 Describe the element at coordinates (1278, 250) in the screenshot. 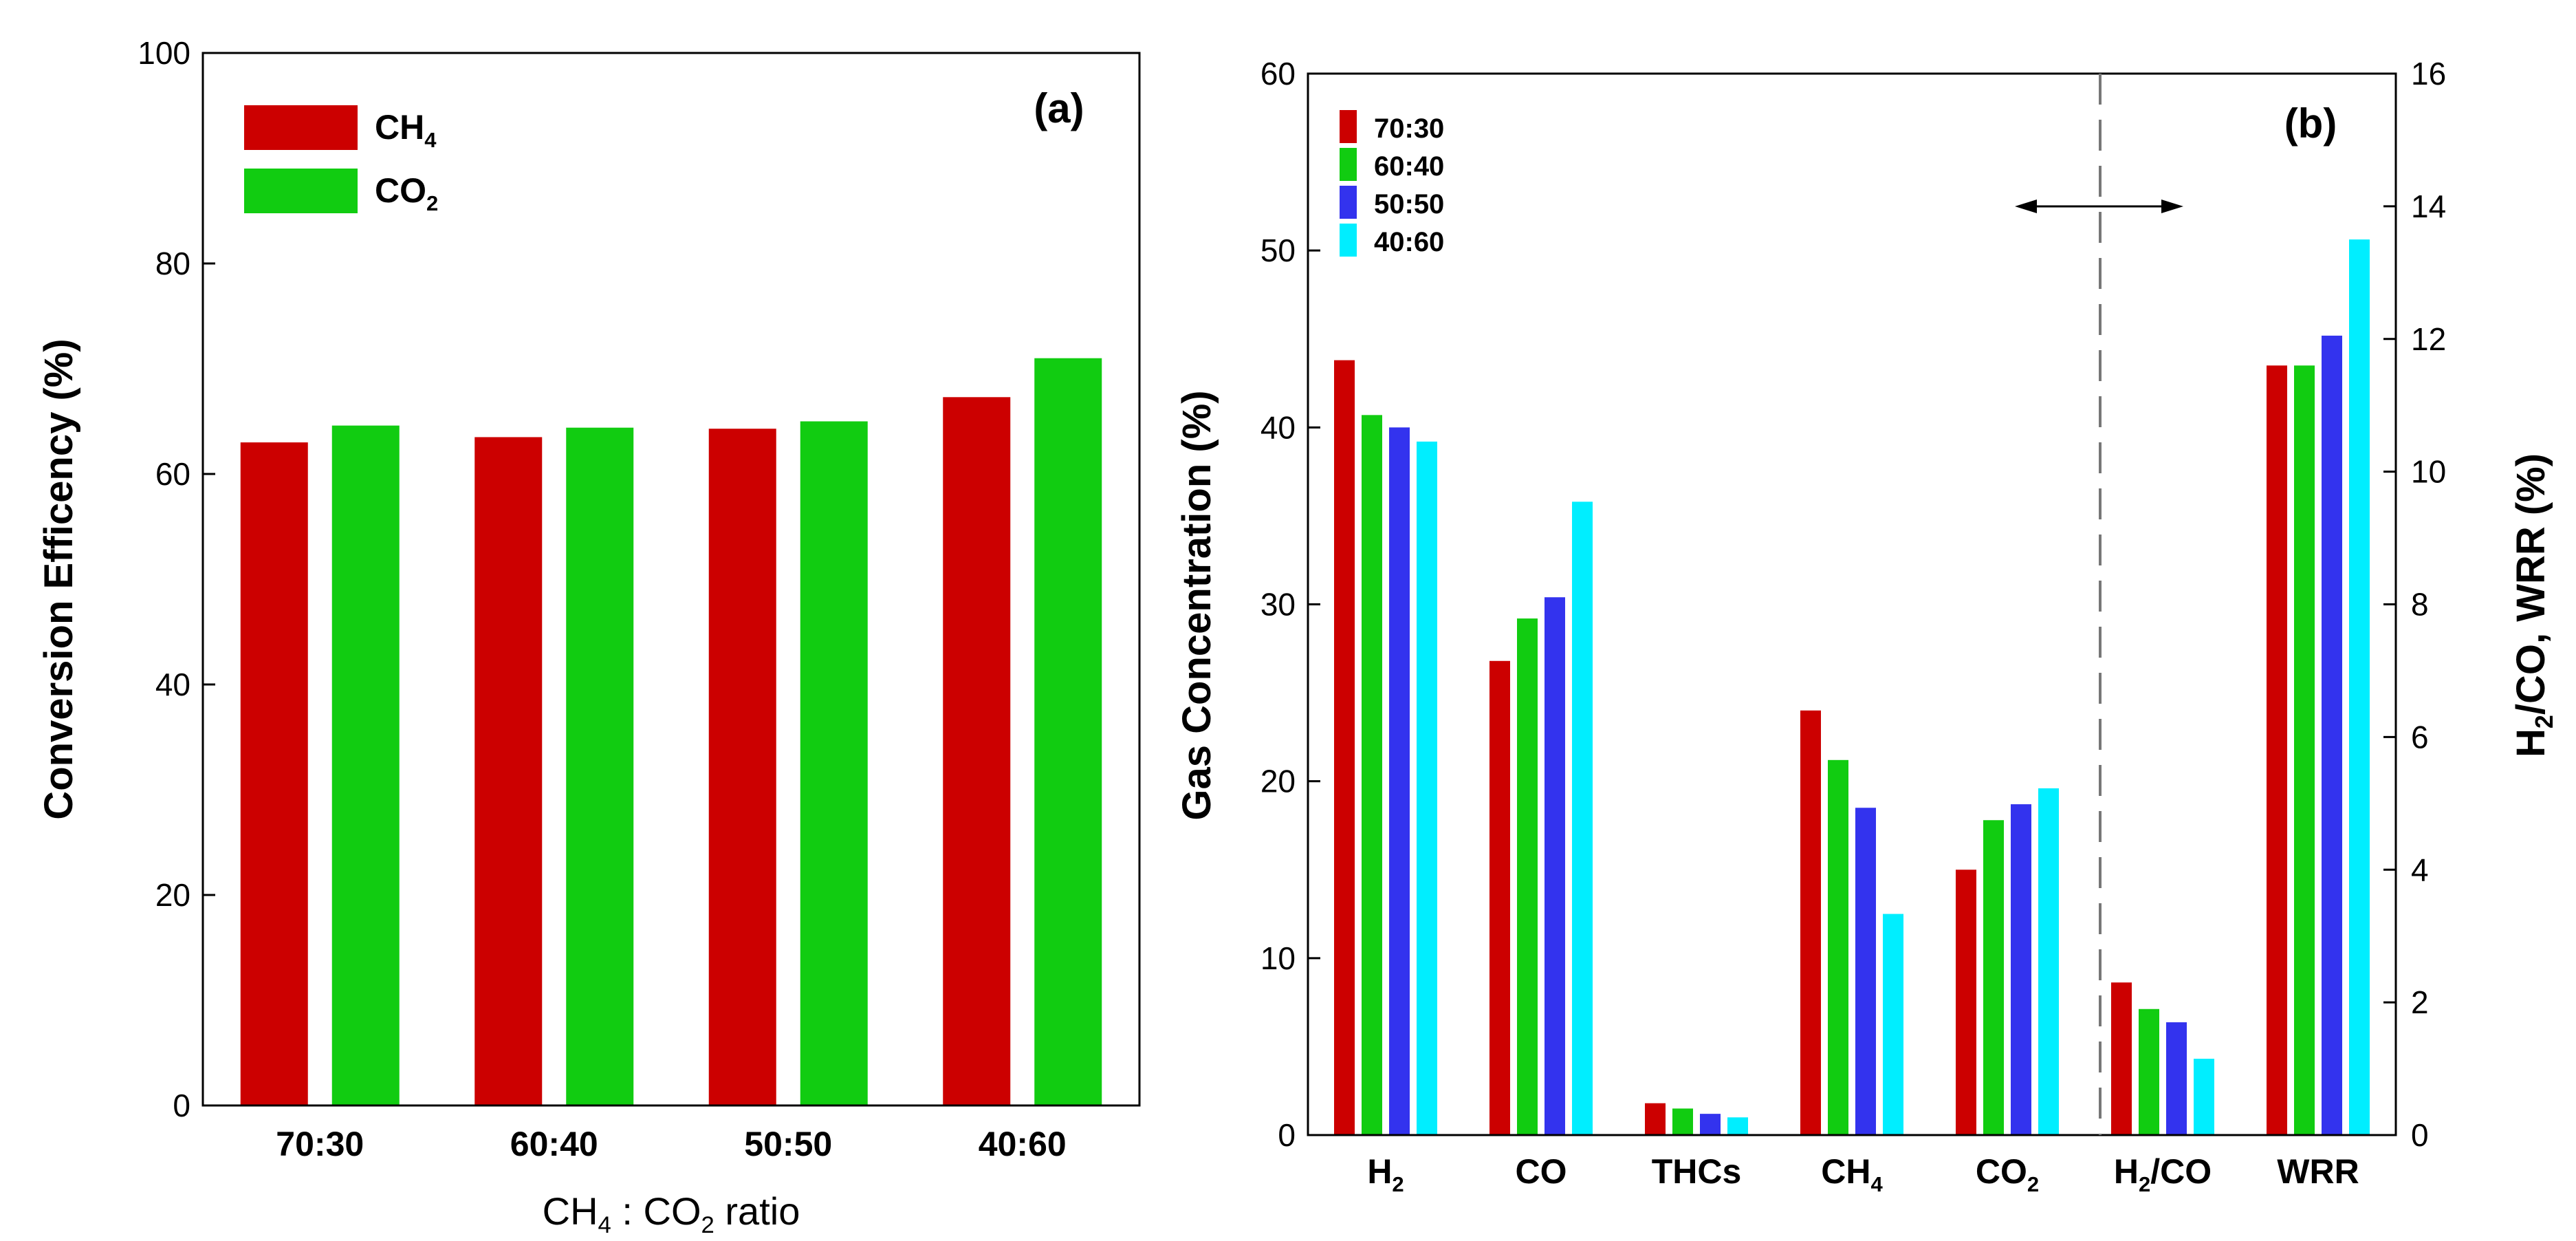

I see `y-tick-label: 50` at that location.